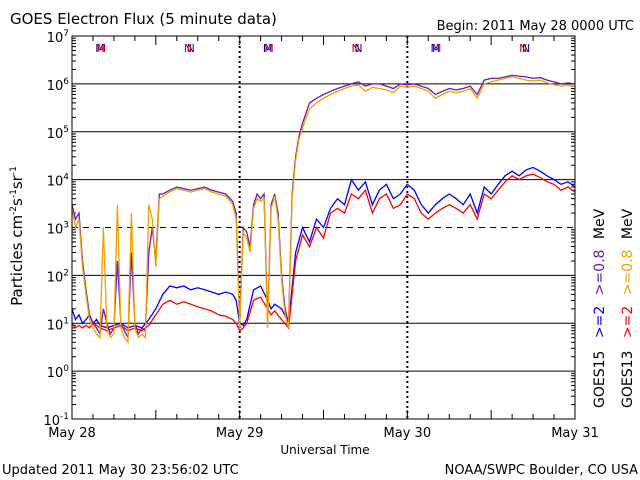  I want to click on y-tick-label: 10³, so click(58, 229).